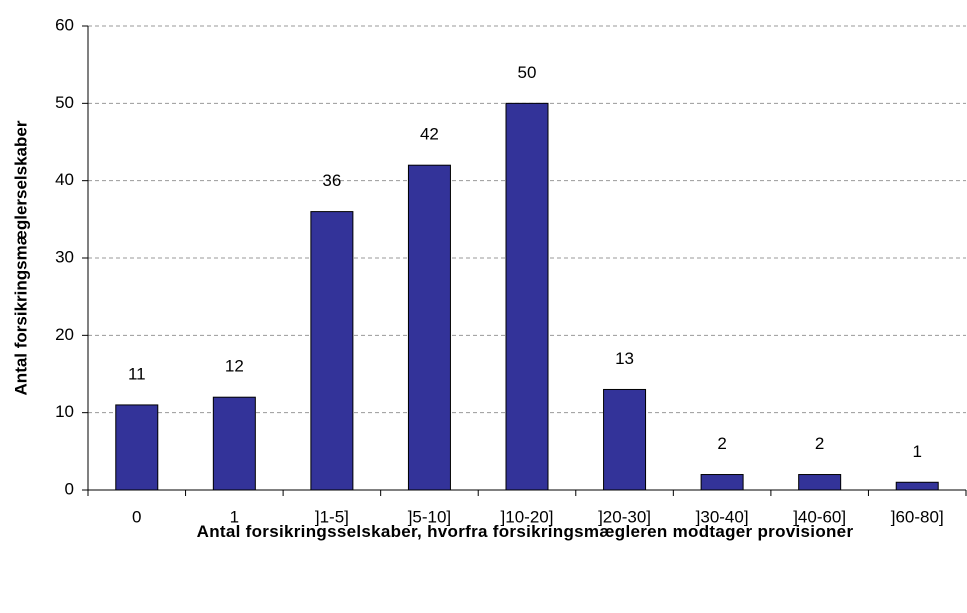 The height and width of the screenshot is (613, 967). I want to click on x-tick-label: ]20-30], so click(624, 516).